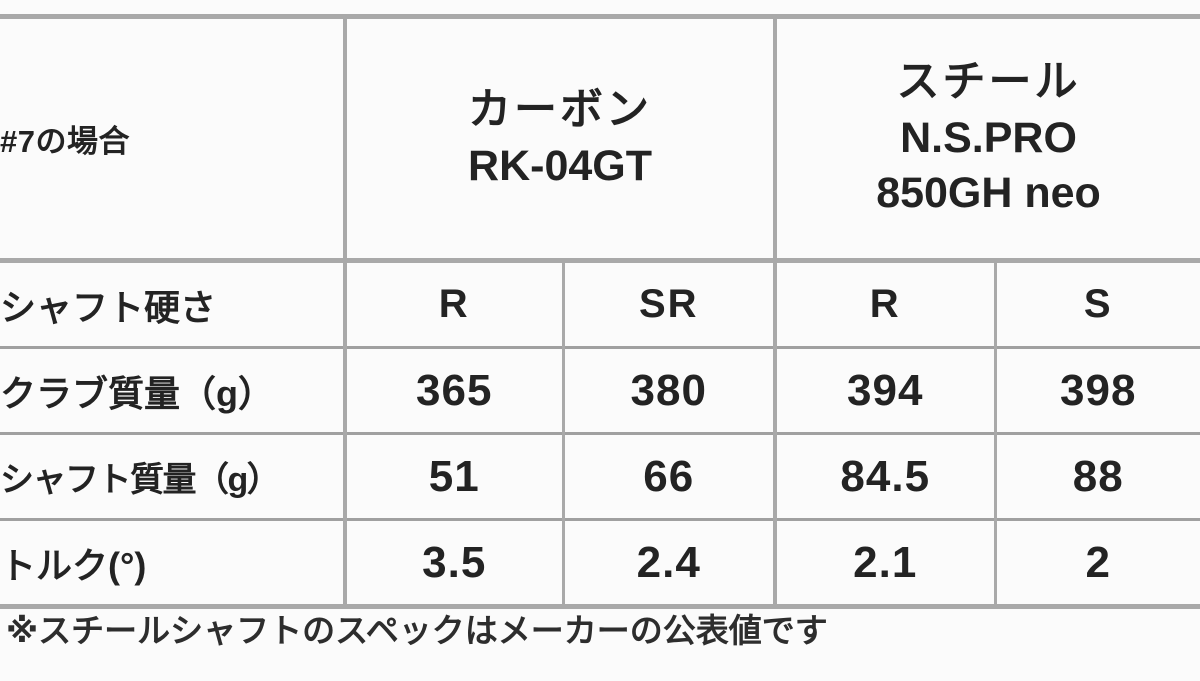  What do you see at coordinates (1096, 476) in the screenshot?
I see `cell-shaft-weight-steel-s: 88` at bounding box center [1096, 476].